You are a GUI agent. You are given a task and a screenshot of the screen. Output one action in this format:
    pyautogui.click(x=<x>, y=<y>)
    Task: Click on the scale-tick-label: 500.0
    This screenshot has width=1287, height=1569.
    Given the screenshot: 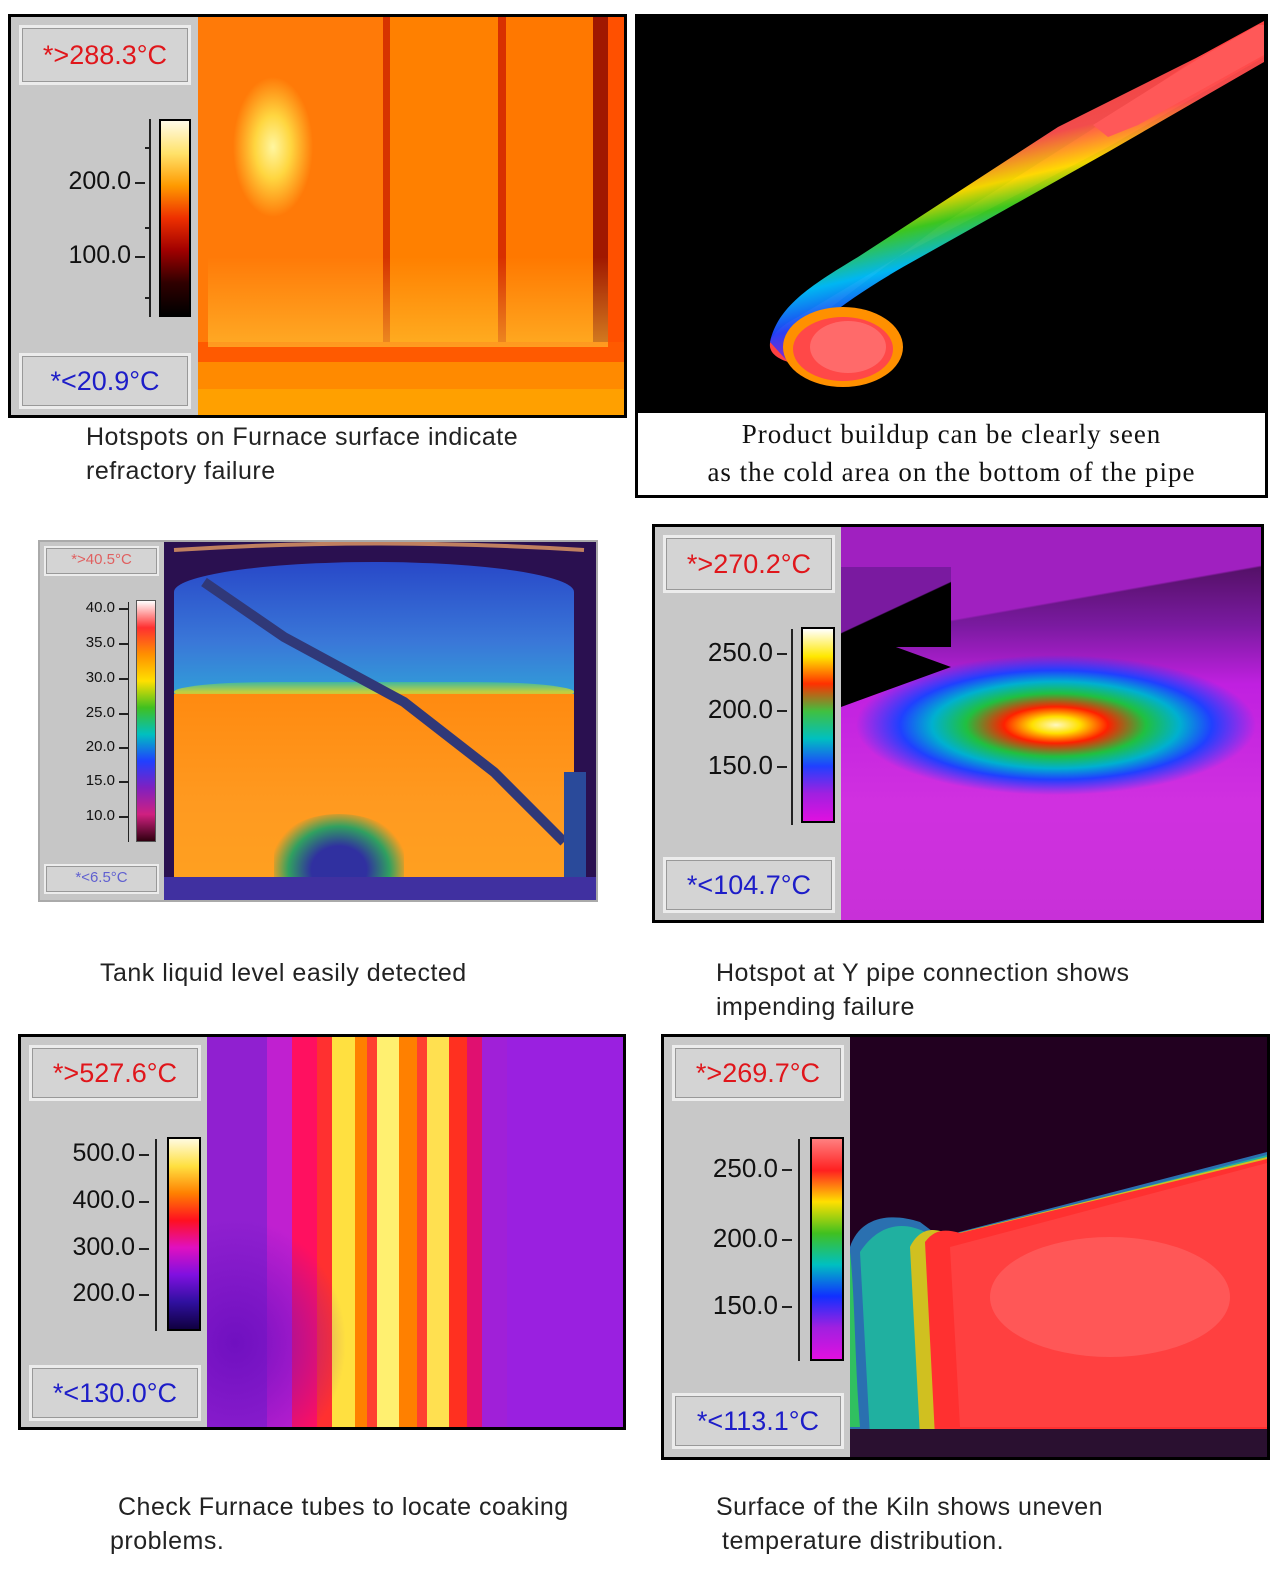 What is the action you would take?
    pyautogui.click(x=92, y=1153)
    